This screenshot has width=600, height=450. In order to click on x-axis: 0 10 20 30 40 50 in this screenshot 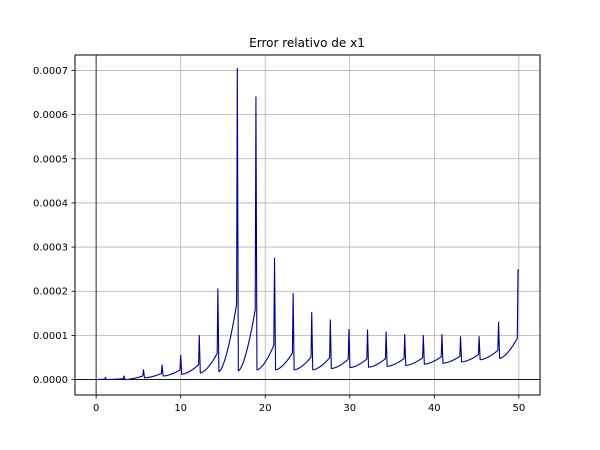, I will do `click(309, 404)`.